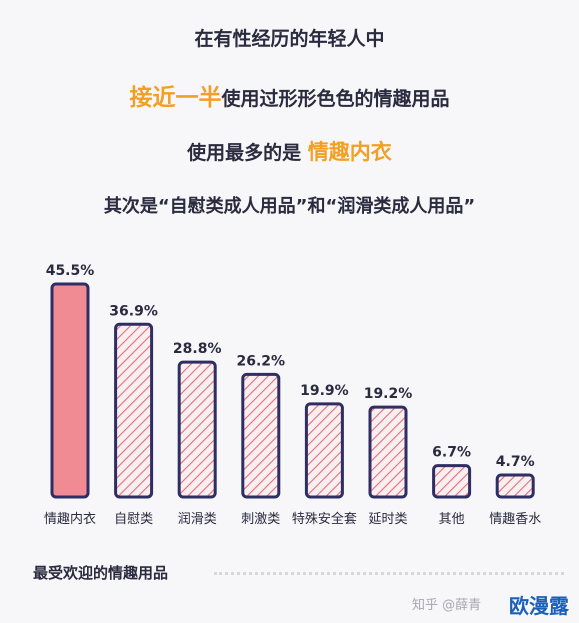 The image size is (579, 623). Describe the element at coordinates (289, 39) in the screenshot. I see `headline-line-1: 在有性经历的年轻人中` at that location.